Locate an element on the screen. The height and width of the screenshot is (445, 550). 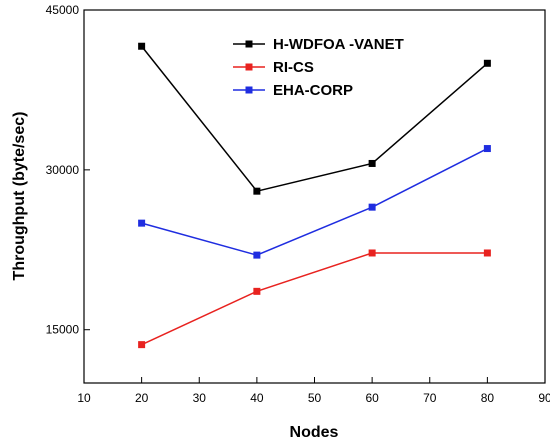
x-axis-ticks: 10 20 30 40 50 60 70 80 90 is located at coordinates (313, 391).